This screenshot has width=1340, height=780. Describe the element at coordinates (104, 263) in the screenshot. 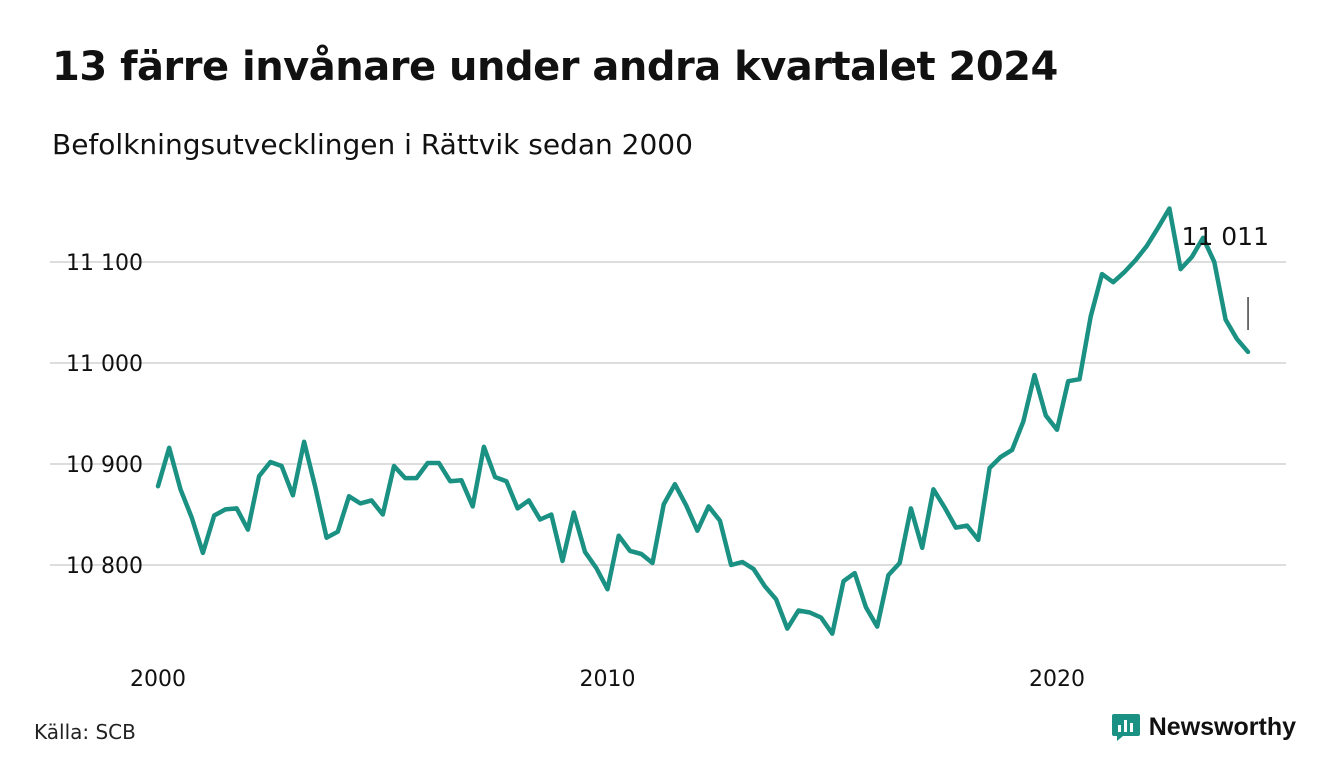

I see `y-tick-label: 11 100` at that location.